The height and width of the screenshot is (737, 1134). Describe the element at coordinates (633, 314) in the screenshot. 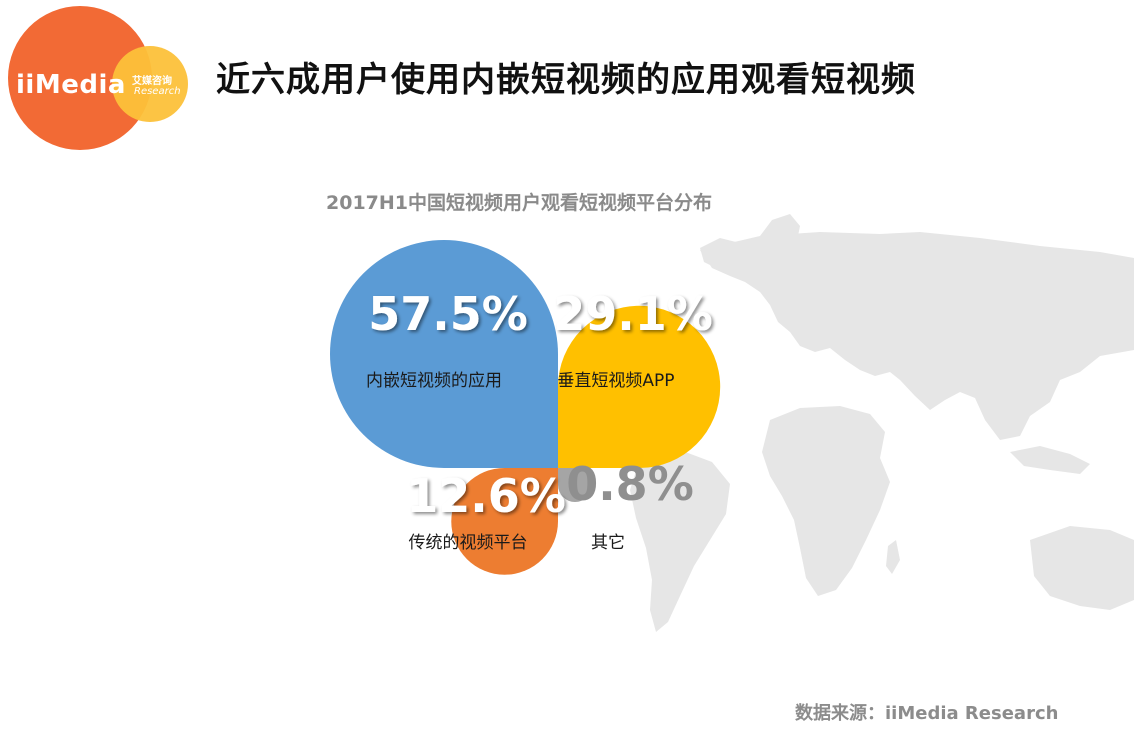

I see `slice-value-label: 29.1%` at that location.